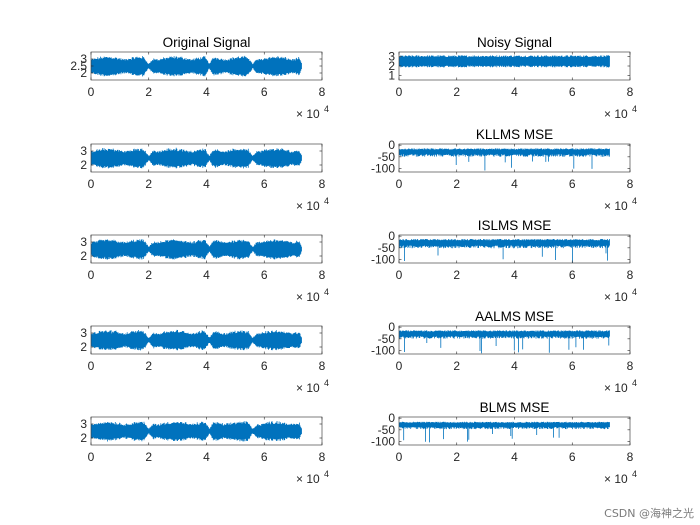 Image resolution: width=700 pixels, height=525 pixels. Describe the element at coordinates (391, 75) in the screenshot. I see `y-tick-label: 1` at that location.